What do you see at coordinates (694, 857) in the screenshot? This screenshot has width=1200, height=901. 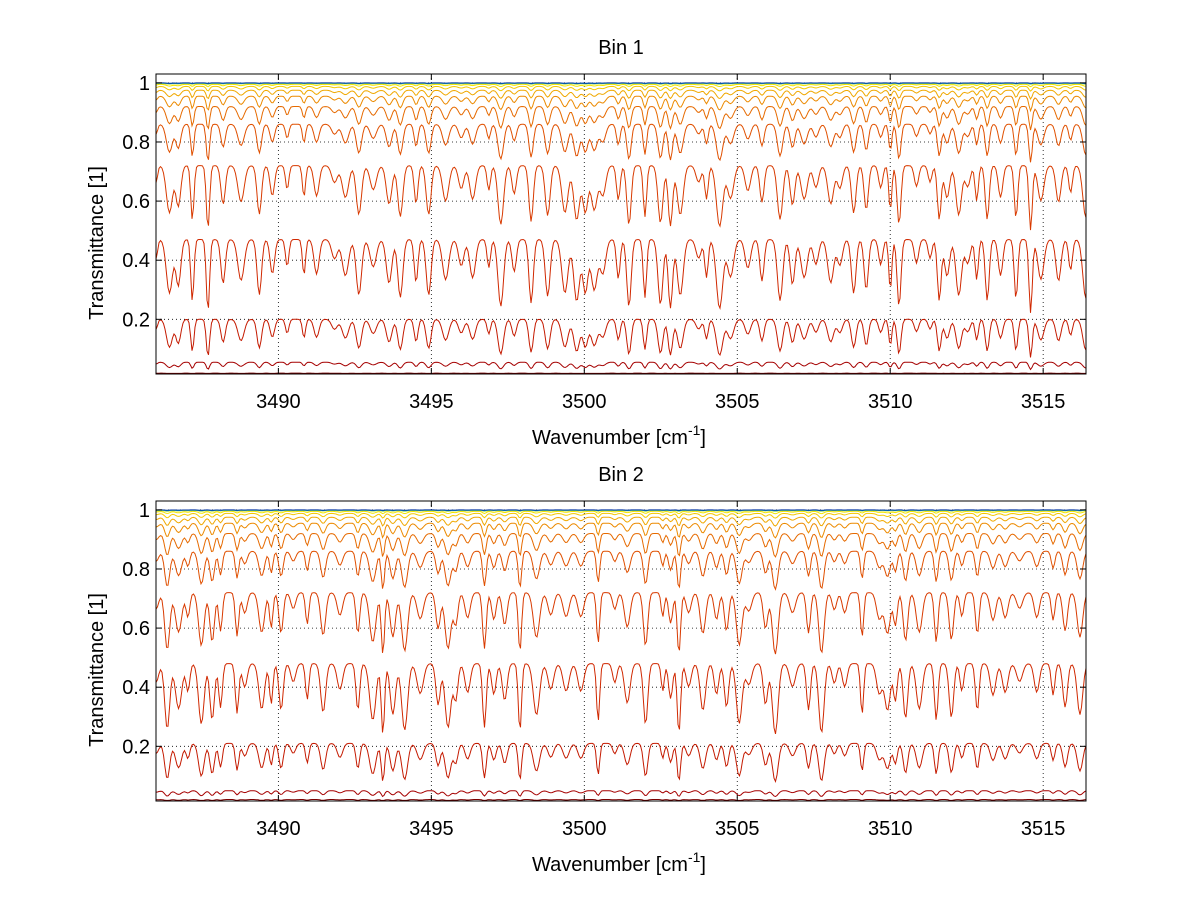 I see `panel-2-x-axis-label-sup: -1` at bounding box center [694, 857].